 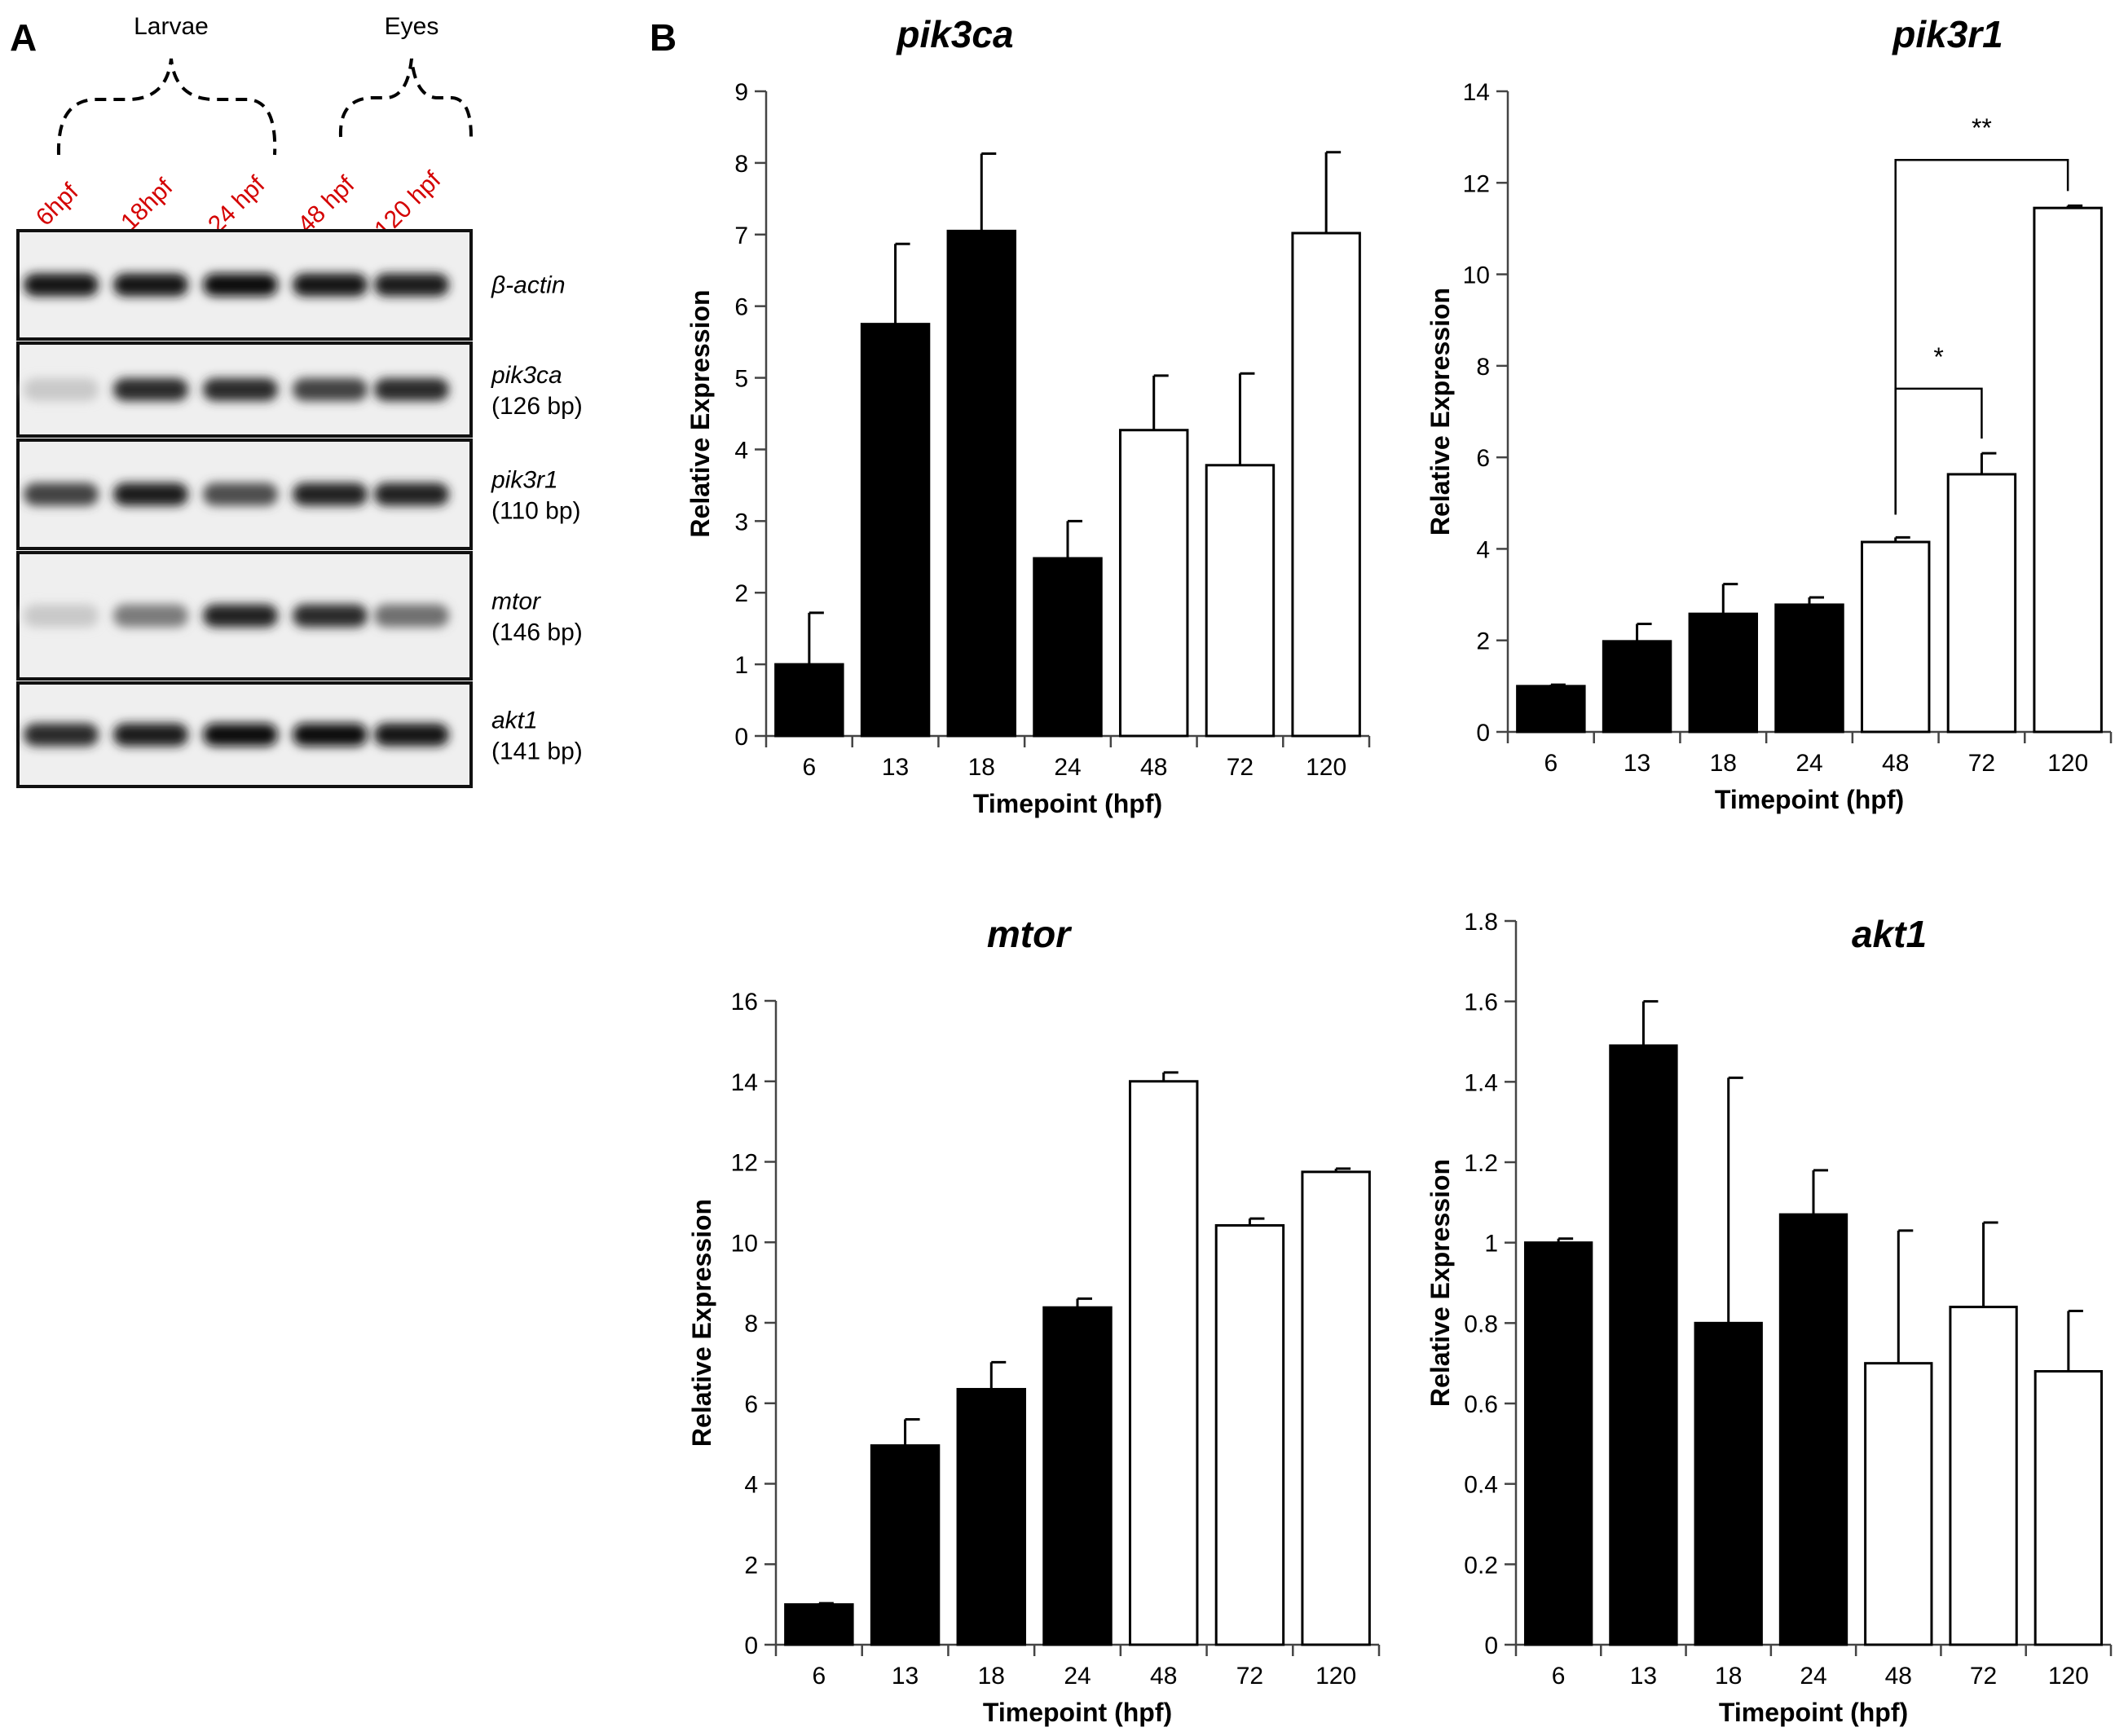 What do you see at coordinates (171, 26) in the screenshot?
I see `group-label-larvae: Larvae` at bounding box center [171, 26].